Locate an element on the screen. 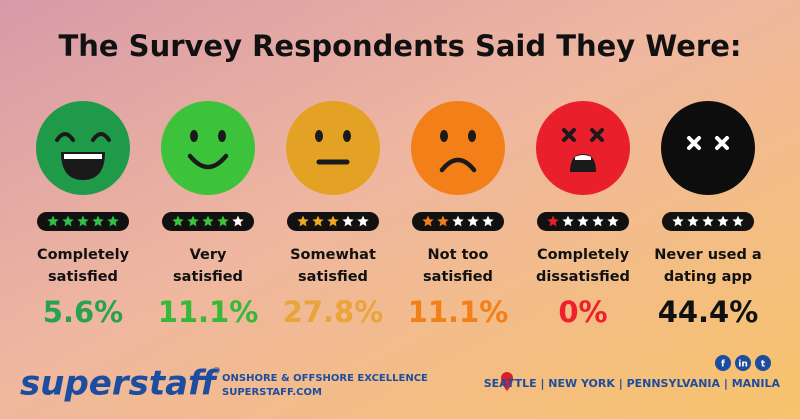 The height and width of the screenshot is (419, 800). social-label: in is located at coordinates (743, 365).